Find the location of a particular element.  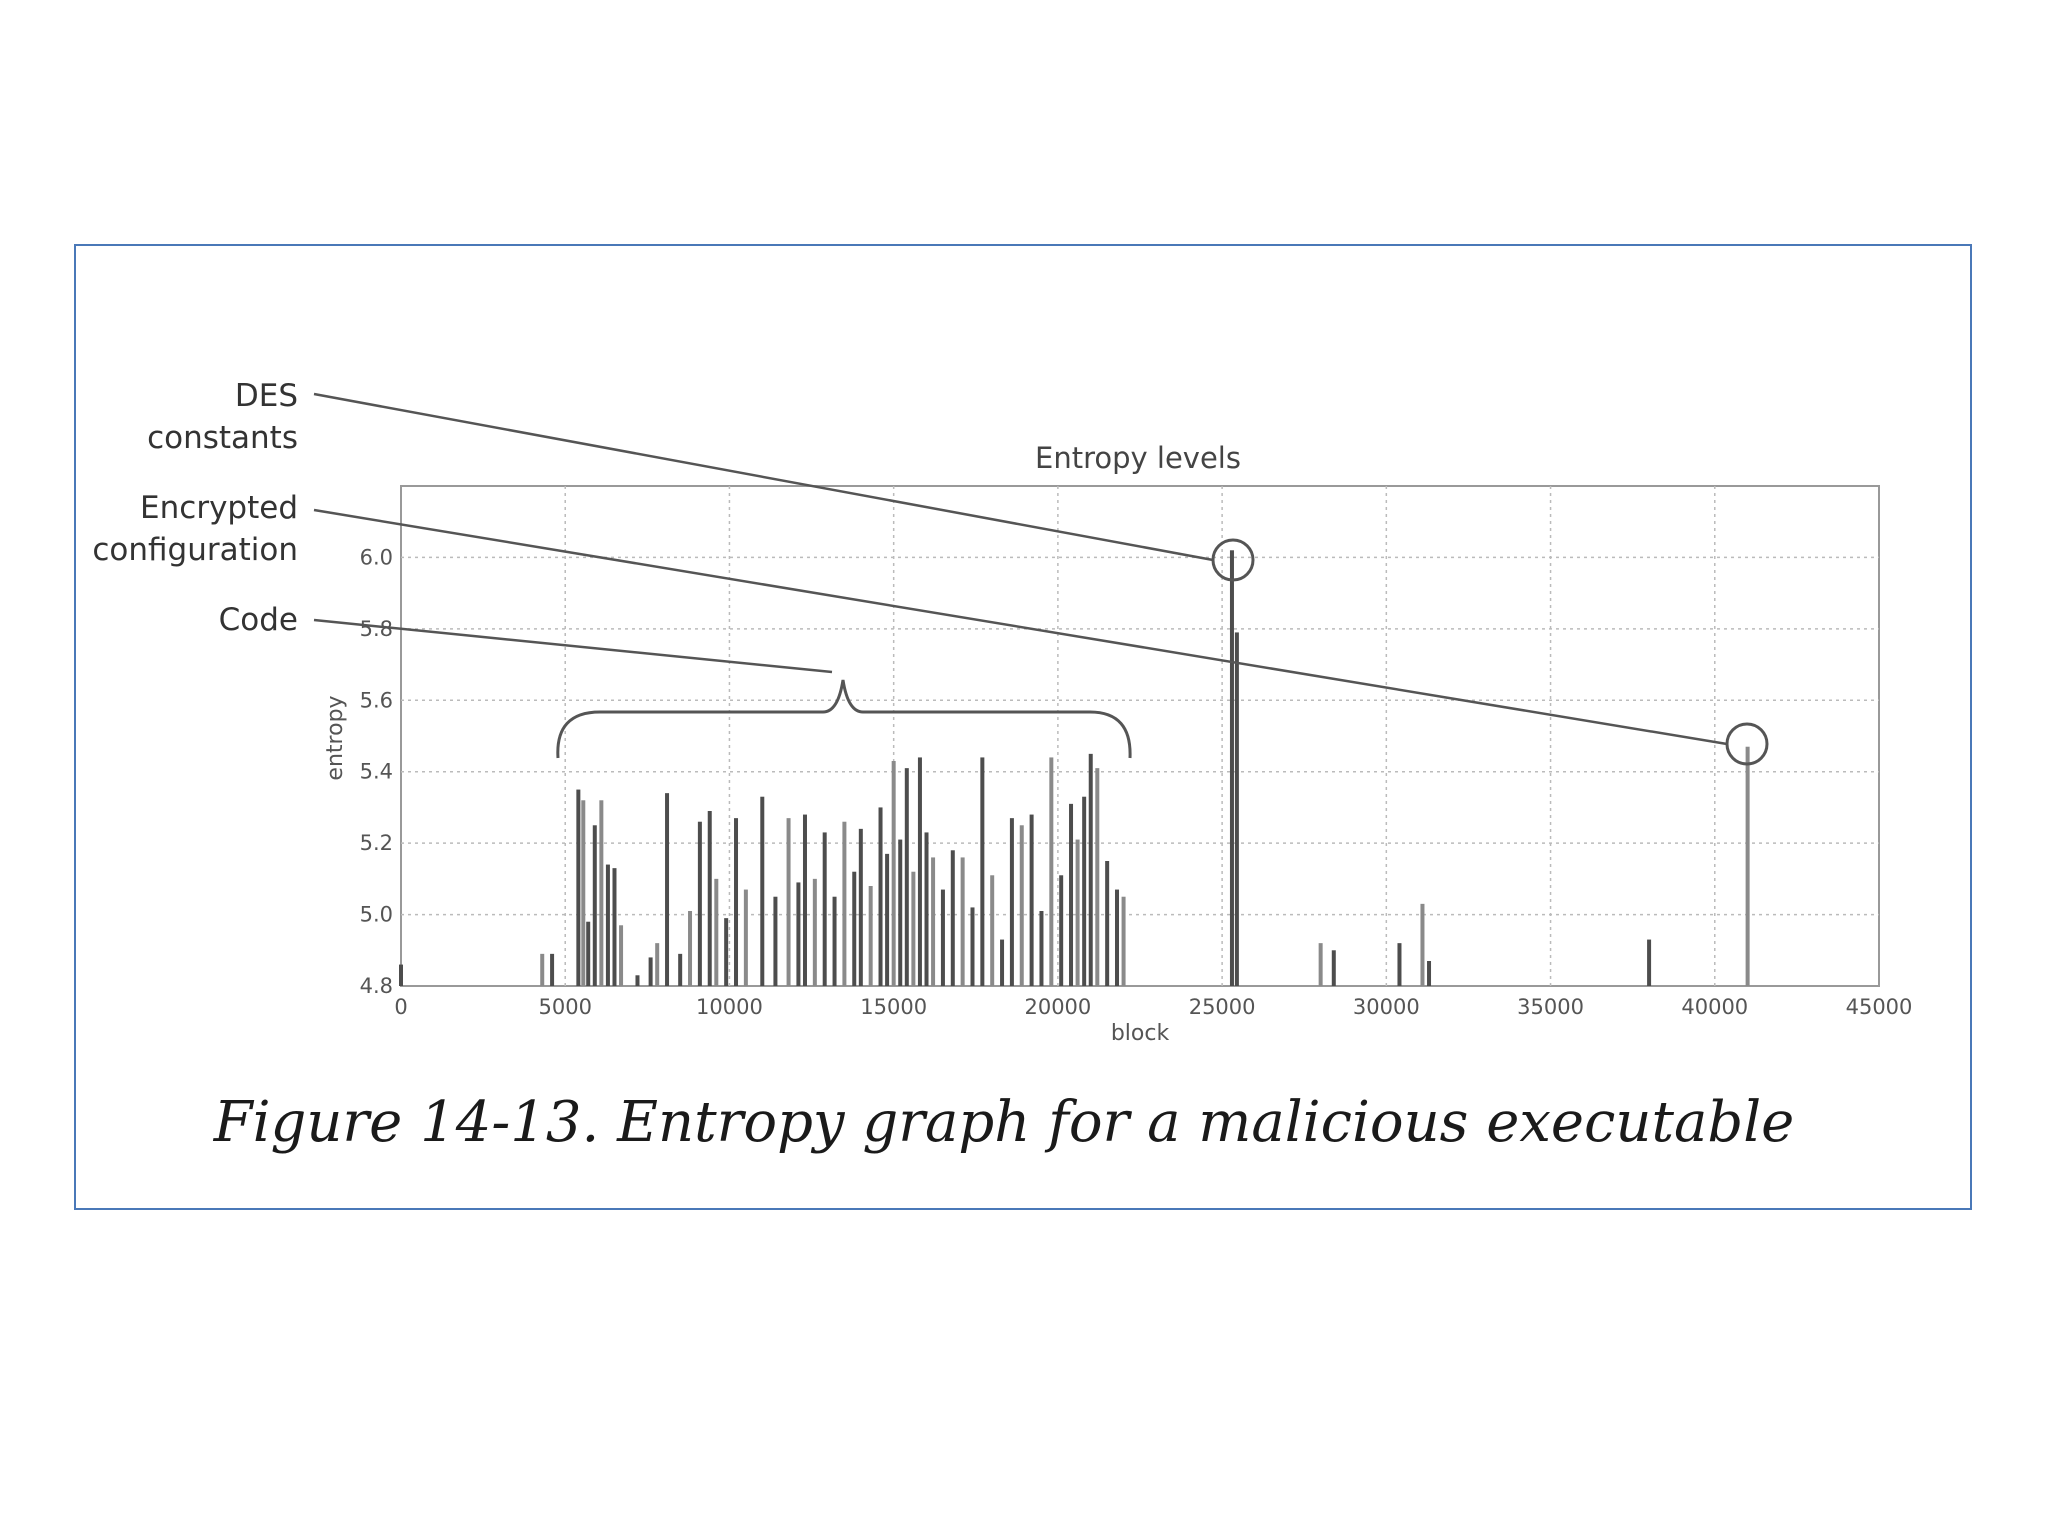

des-constants-leader is located at coordinates (763, 477).